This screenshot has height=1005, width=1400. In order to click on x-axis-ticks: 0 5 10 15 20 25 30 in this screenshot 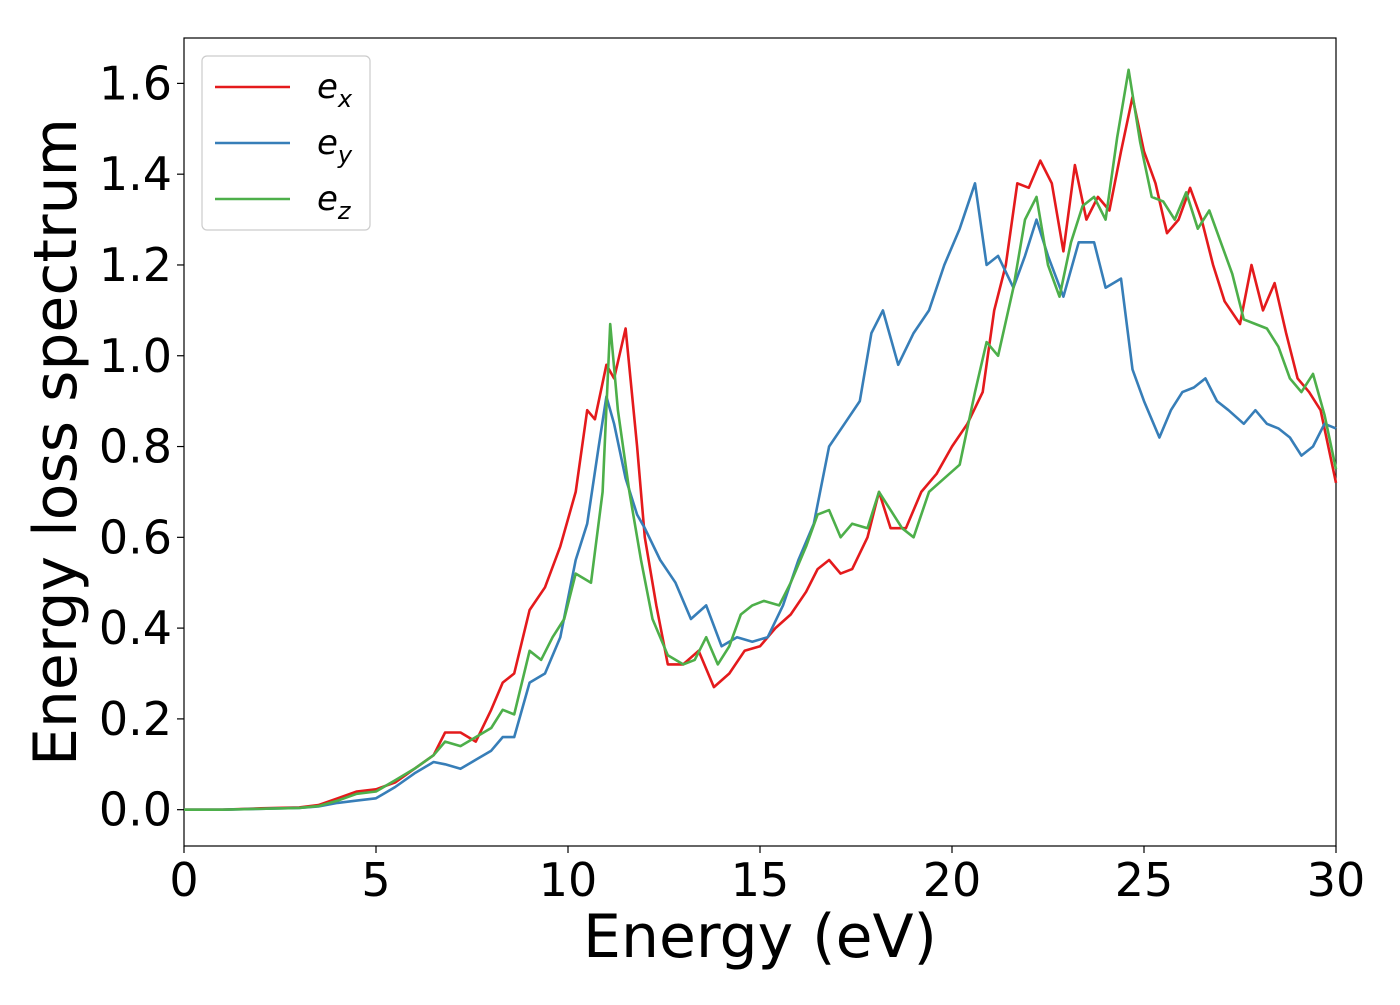, I will do `click(767, 876)`.